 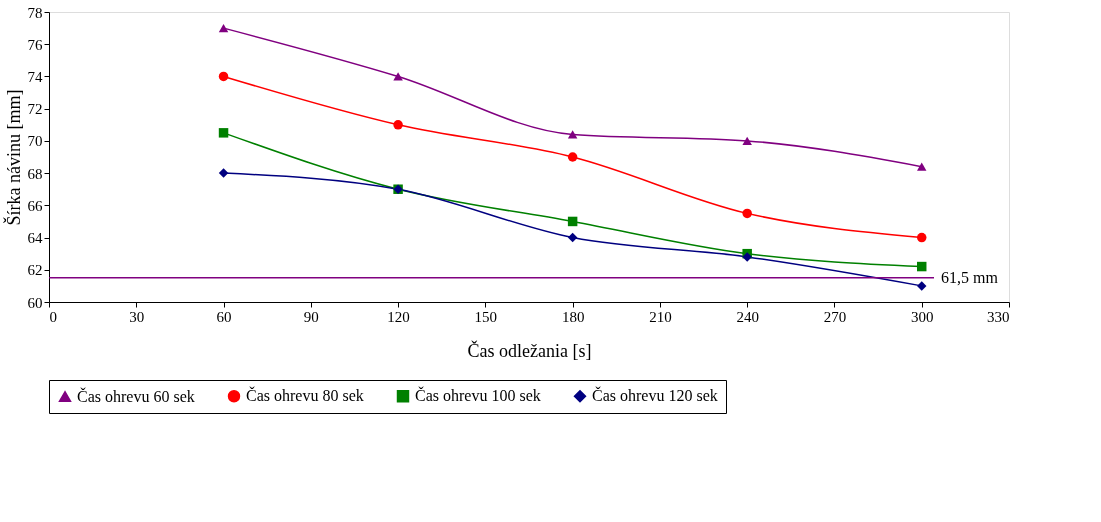 What do you see at coordinates (747, 316) in the screenshot?
I see `x-tick-label: 240` at bounding box center [747, 316].